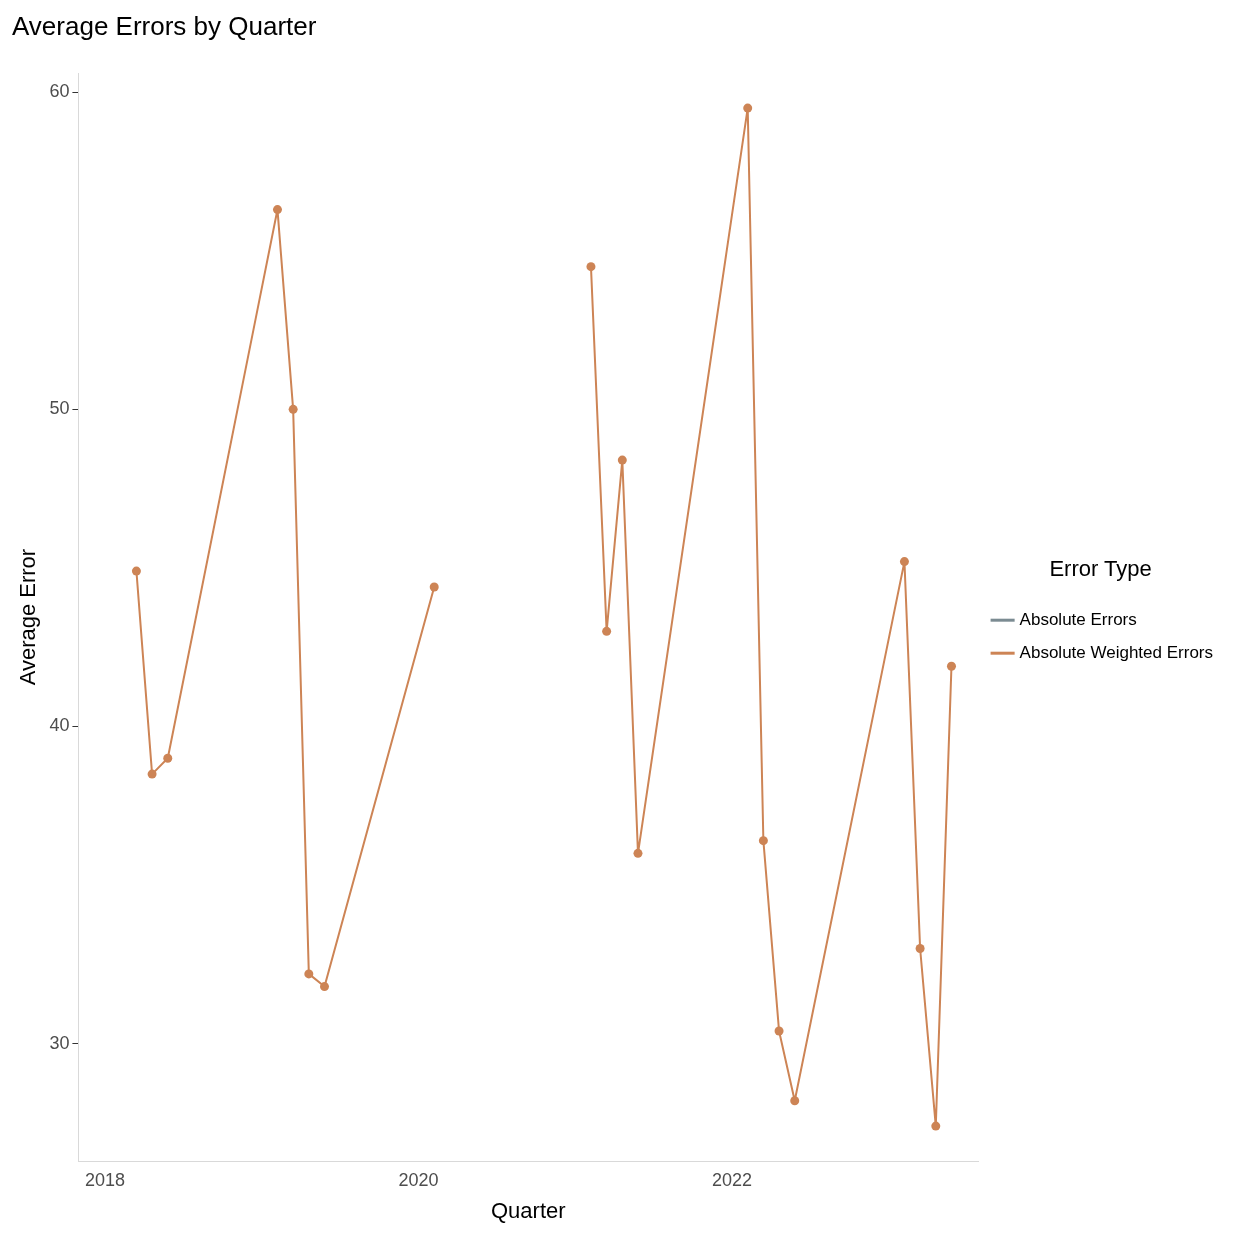 Image resolution: width=1241 pixels, height=1240 pixels. I want to click on y-axis-title: Average Error, so click(28, 617).